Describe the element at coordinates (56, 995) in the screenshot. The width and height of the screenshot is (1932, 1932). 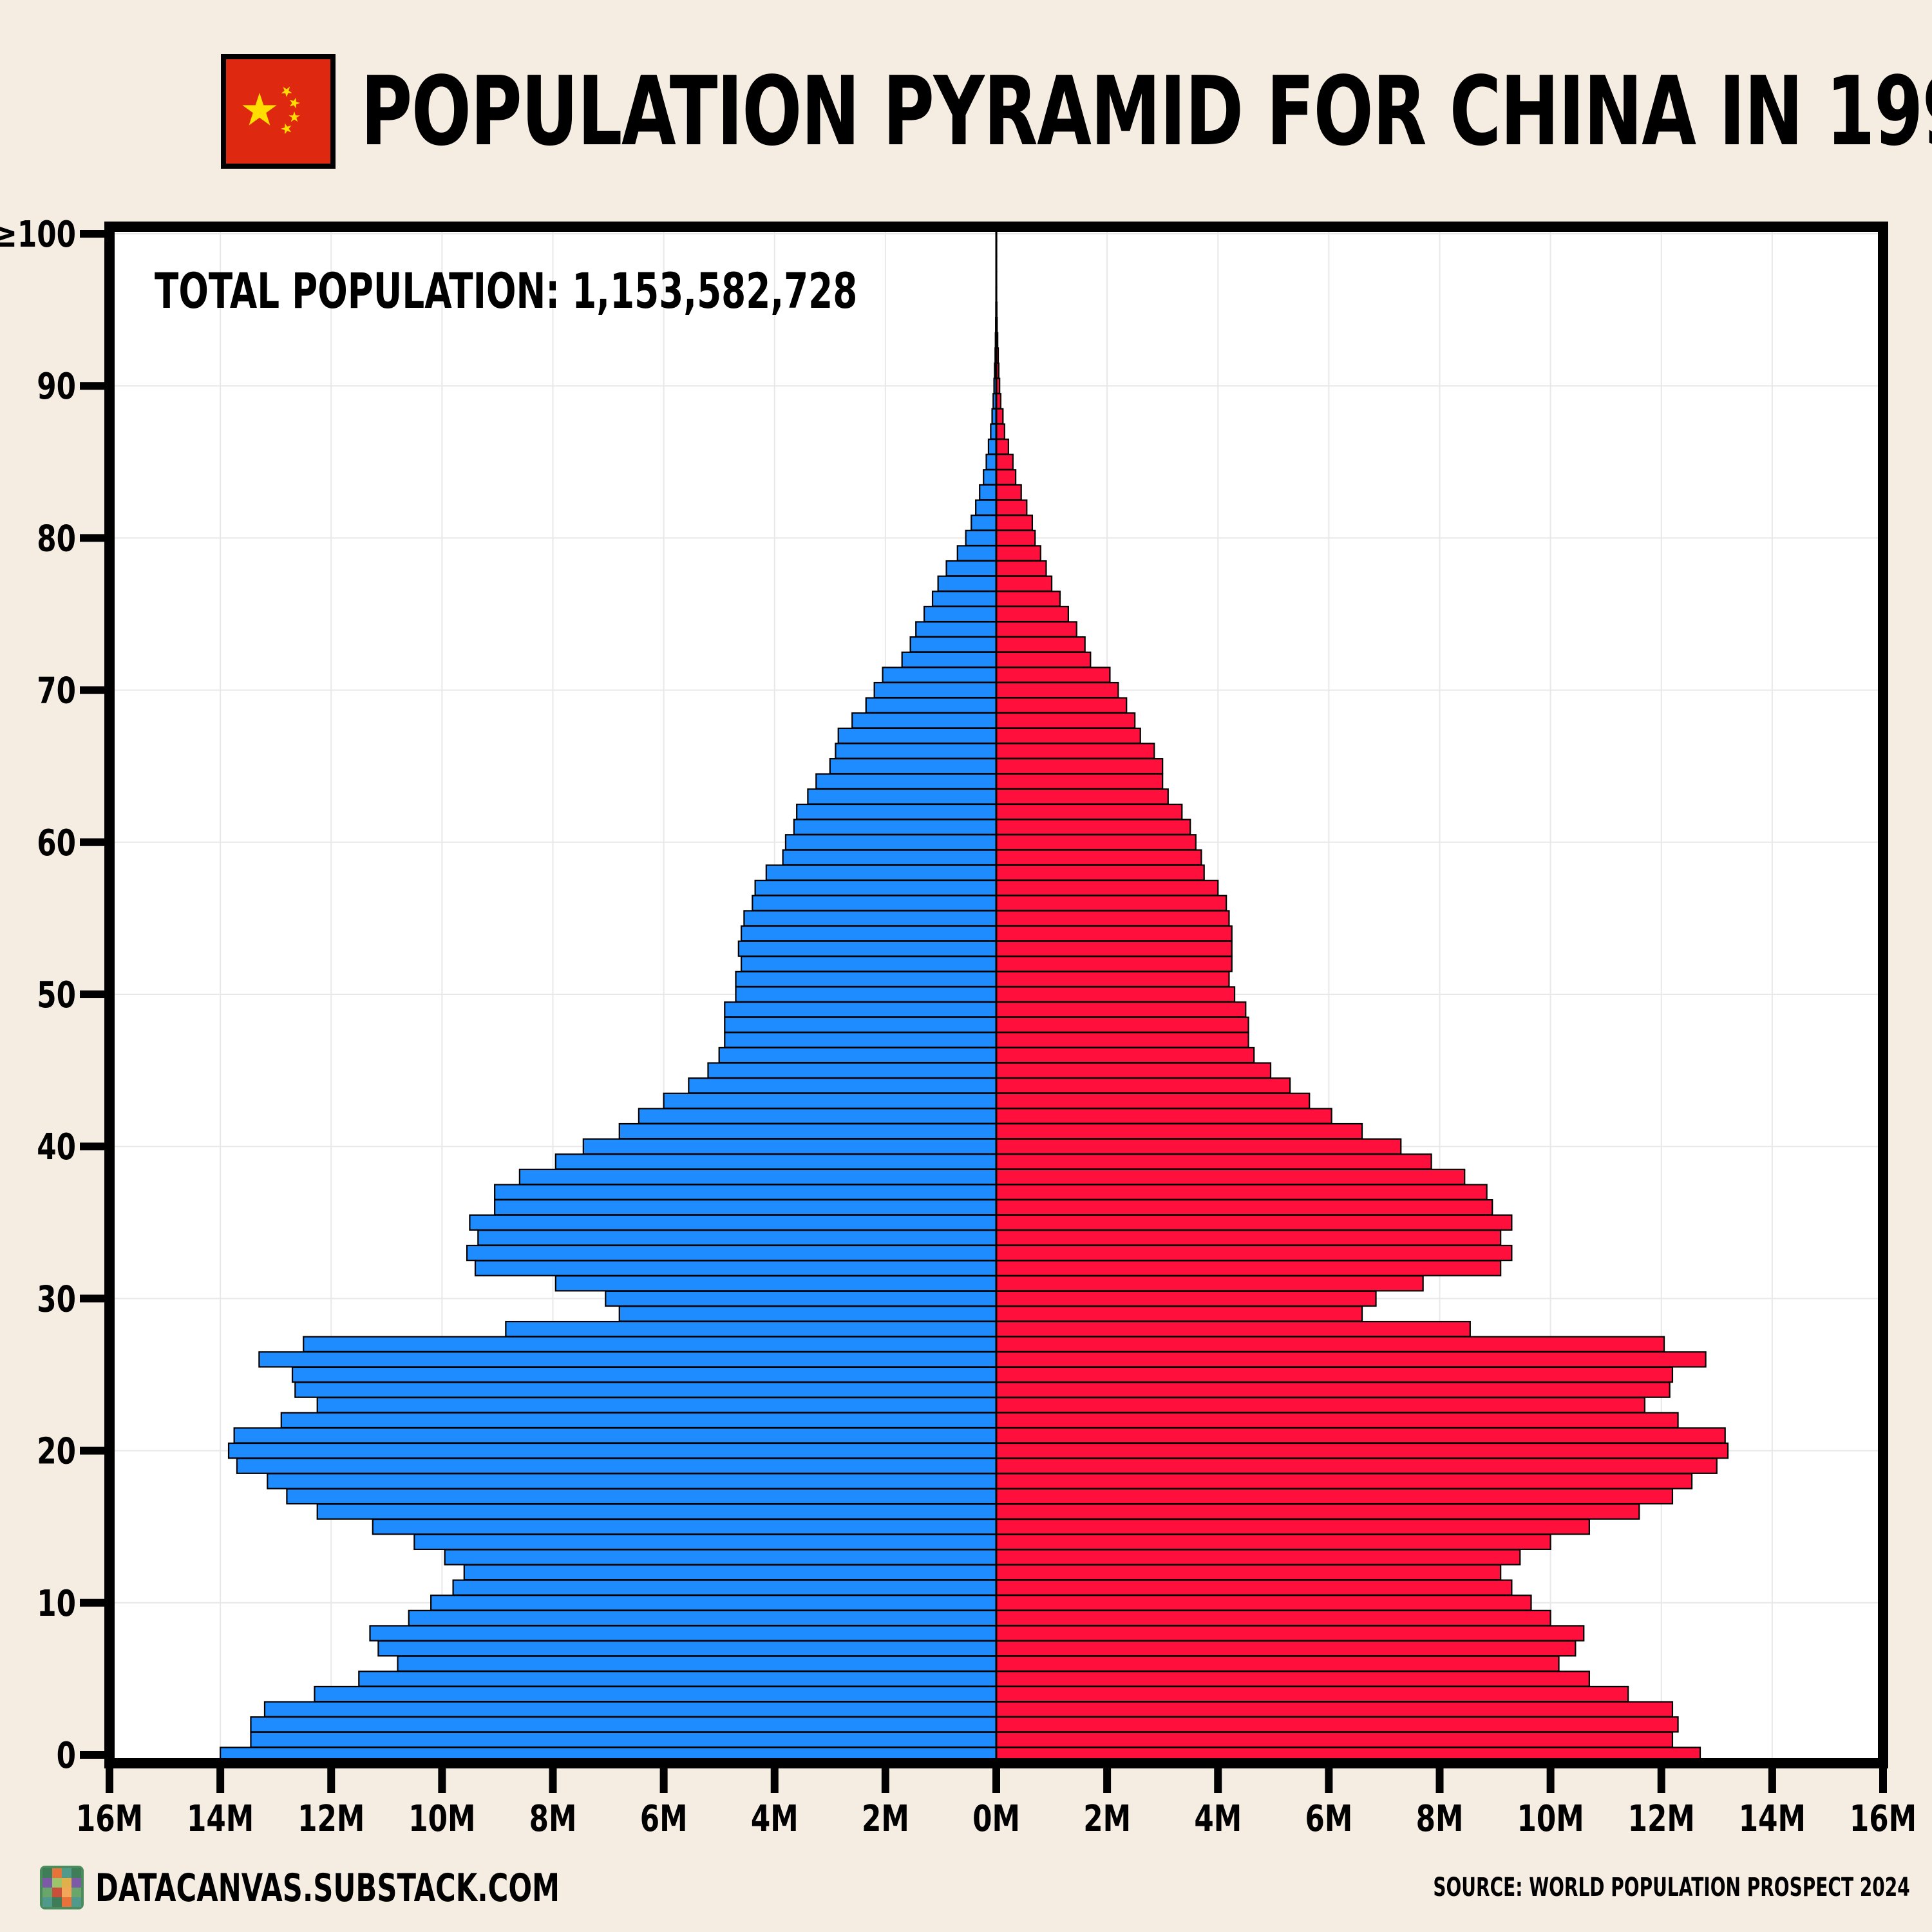
I see `y-tick-label: 50` at that location.